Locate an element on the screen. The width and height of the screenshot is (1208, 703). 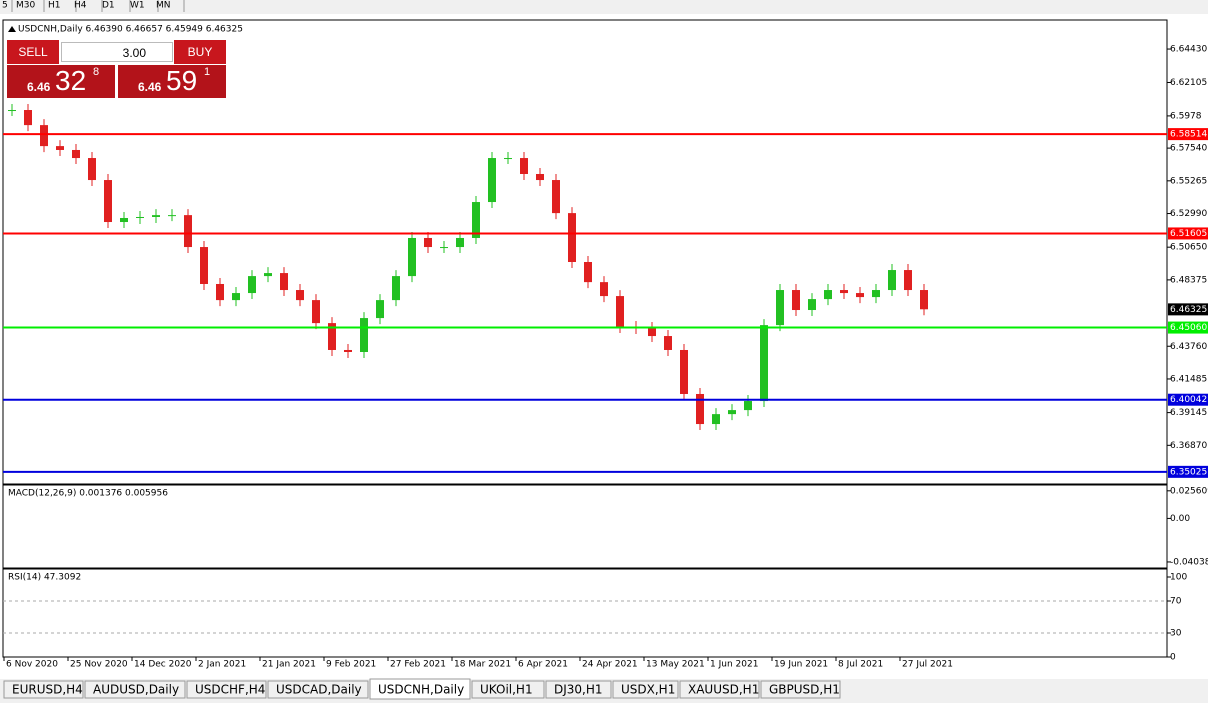
timeframe-button: MN is located at coordinates (163, 6).